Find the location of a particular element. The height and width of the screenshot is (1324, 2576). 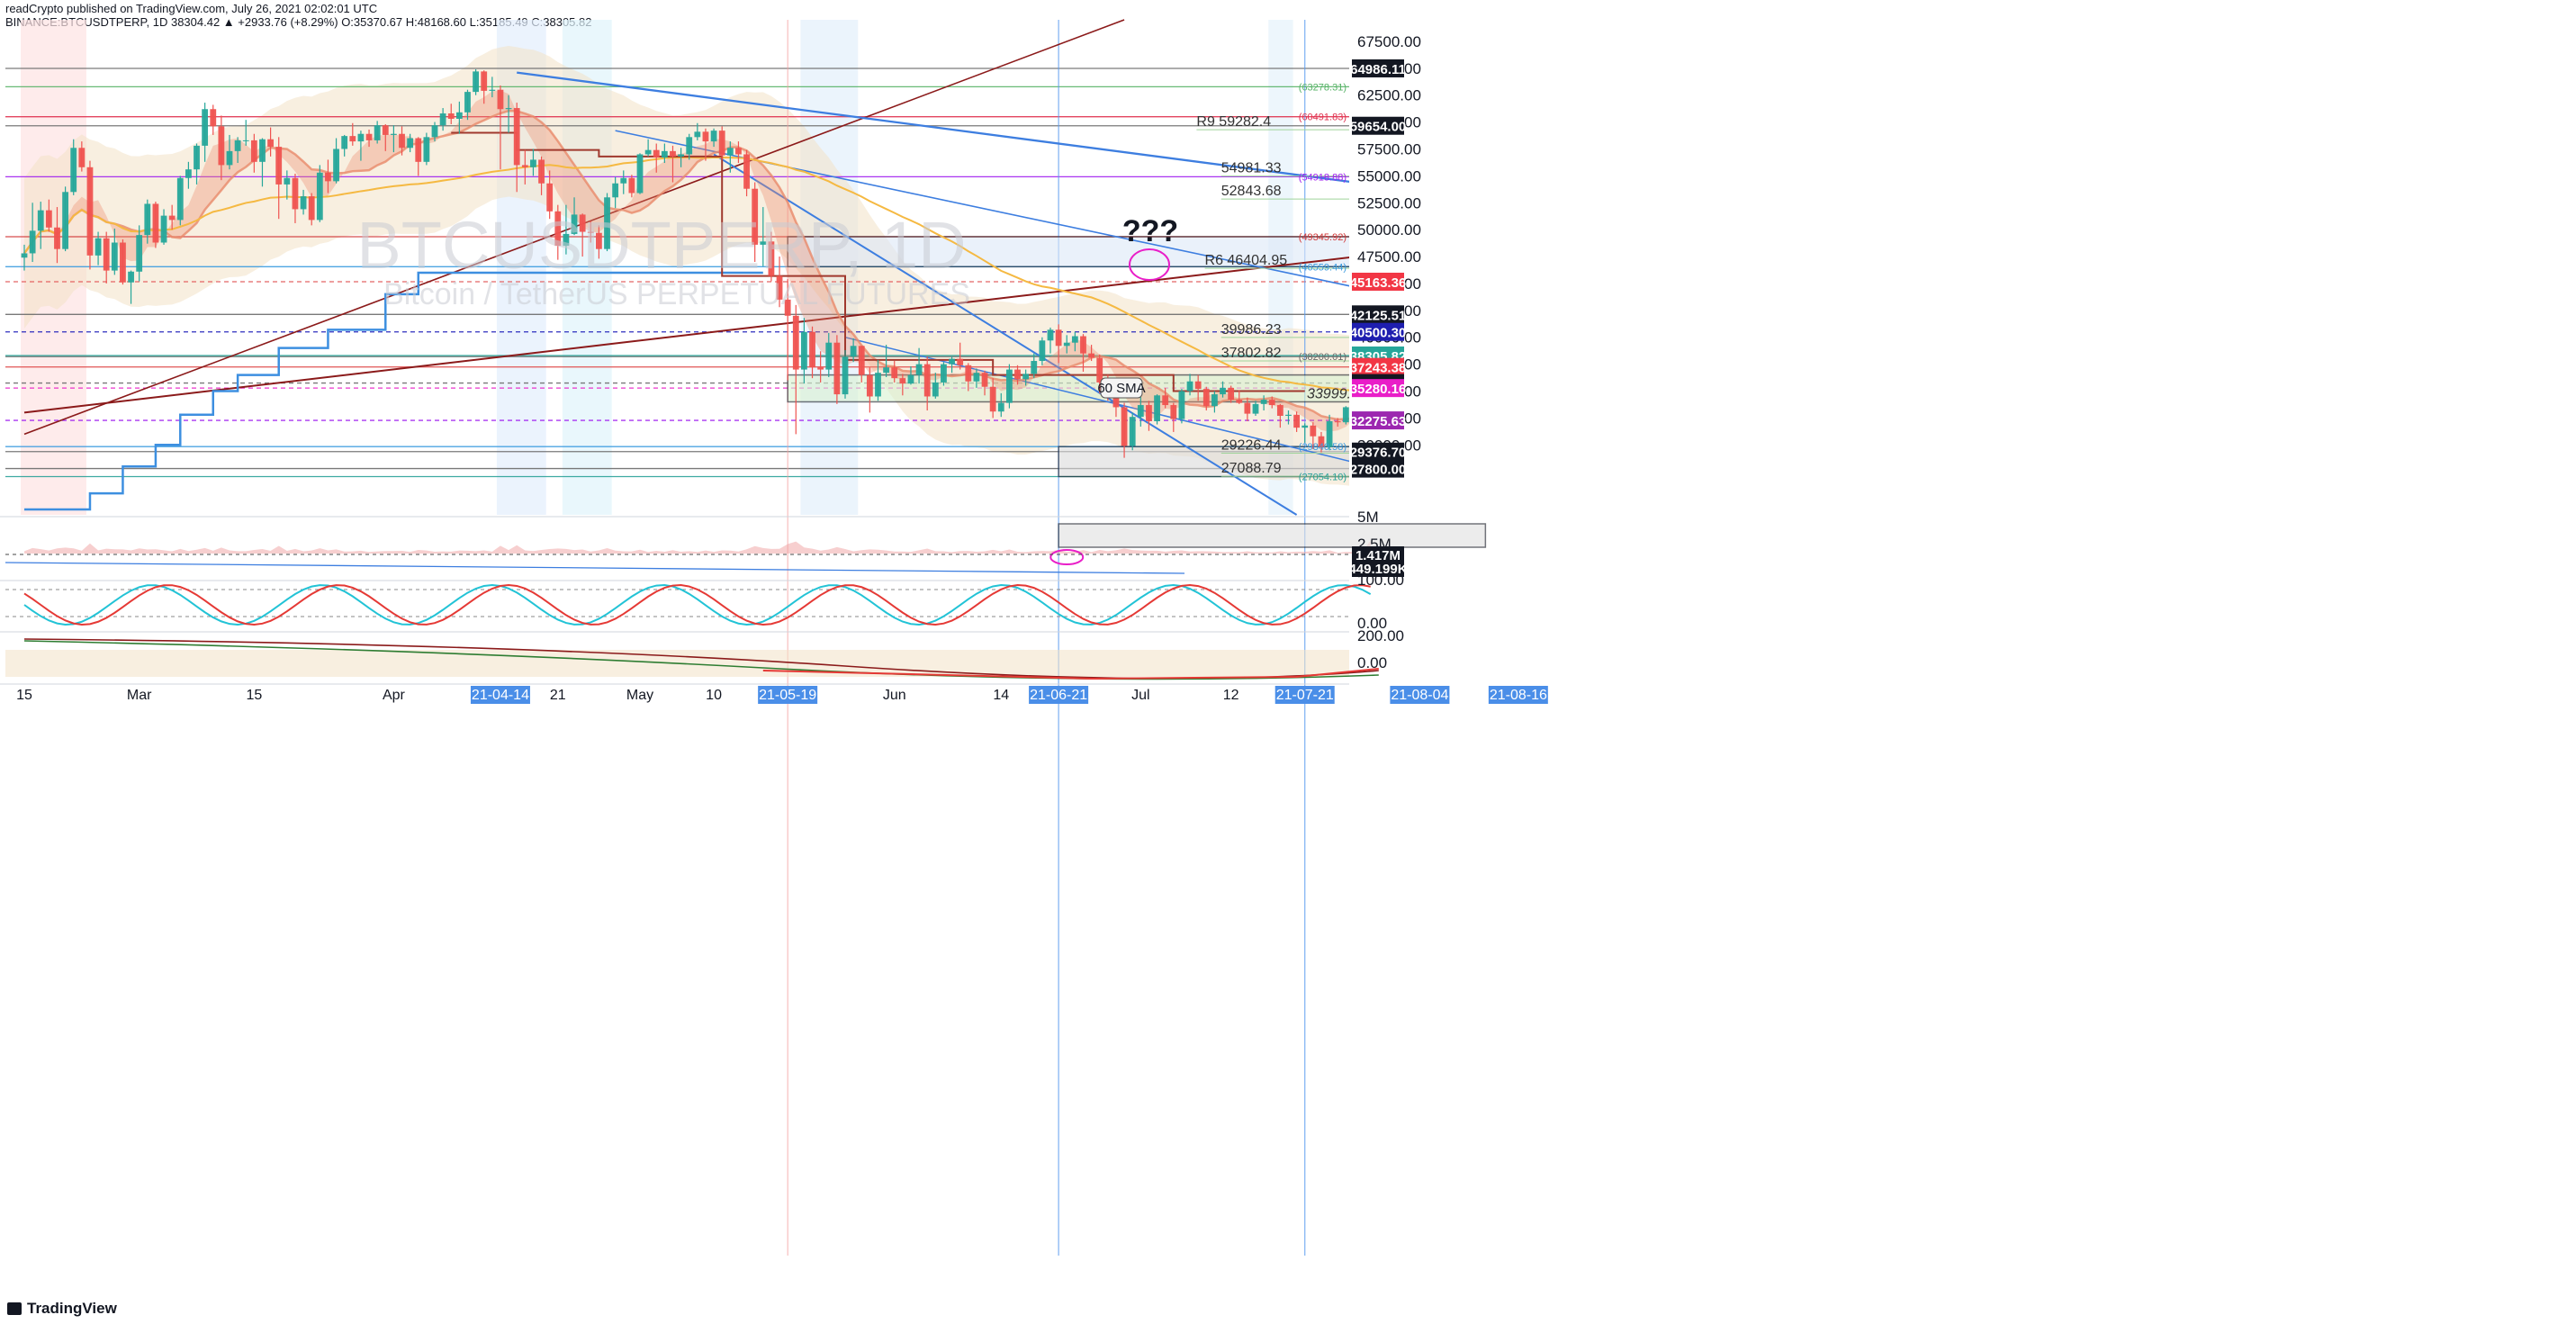

volume-tag-label: 1.417M is located at coordinates (1378, 555).